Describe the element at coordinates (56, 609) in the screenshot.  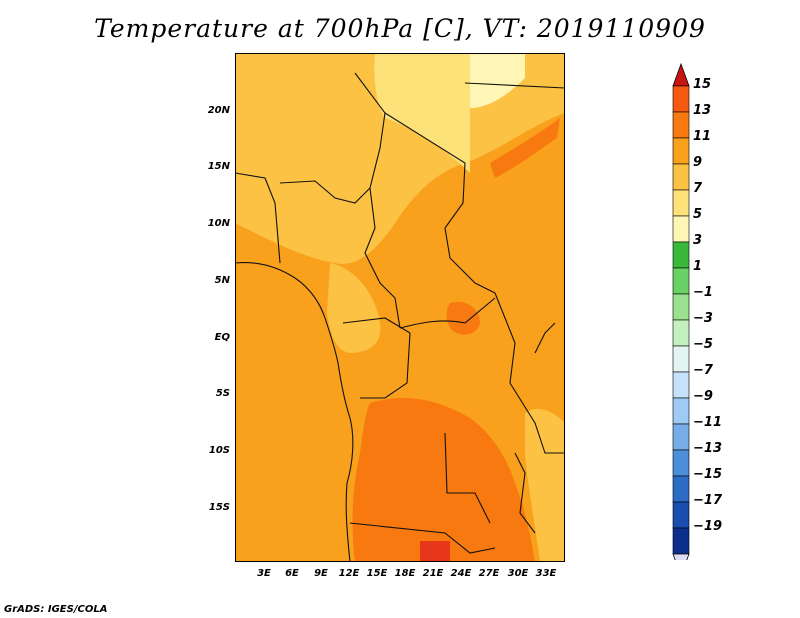
I see `grads-credit: GrADS: IGES/COLA` at that location.